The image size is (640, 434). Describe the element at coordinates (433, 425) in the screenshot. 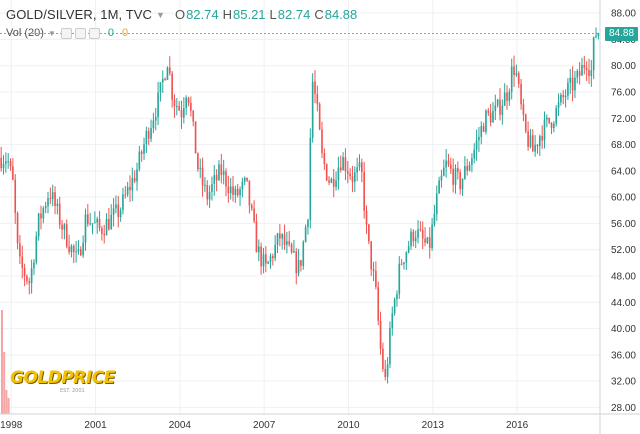

I see `x-tick-label: 2013` at that location.